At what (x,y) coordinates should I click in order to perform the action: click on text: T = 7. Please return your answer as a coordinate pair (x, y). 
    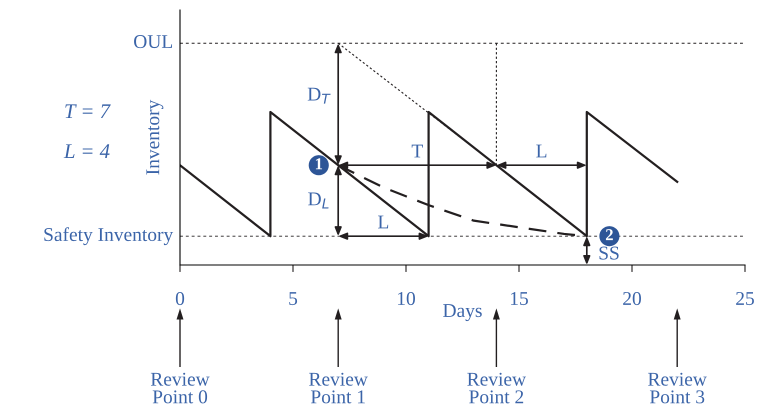
    Looking at the image, I should click on (88, 111).